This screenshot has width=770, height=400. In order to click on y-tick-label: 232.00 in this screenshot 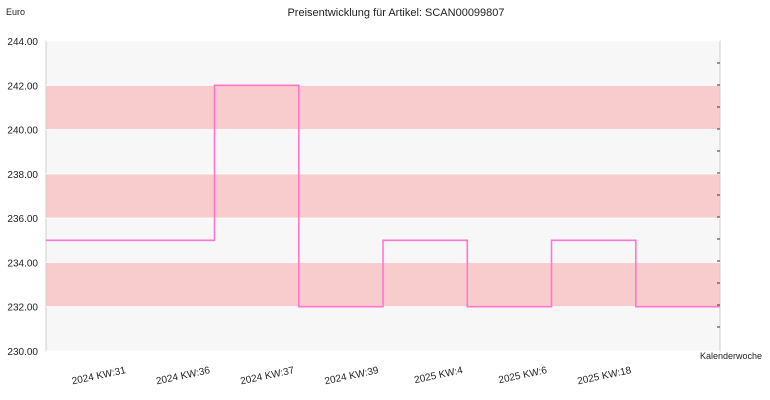, I will do `click(22, 308)`.